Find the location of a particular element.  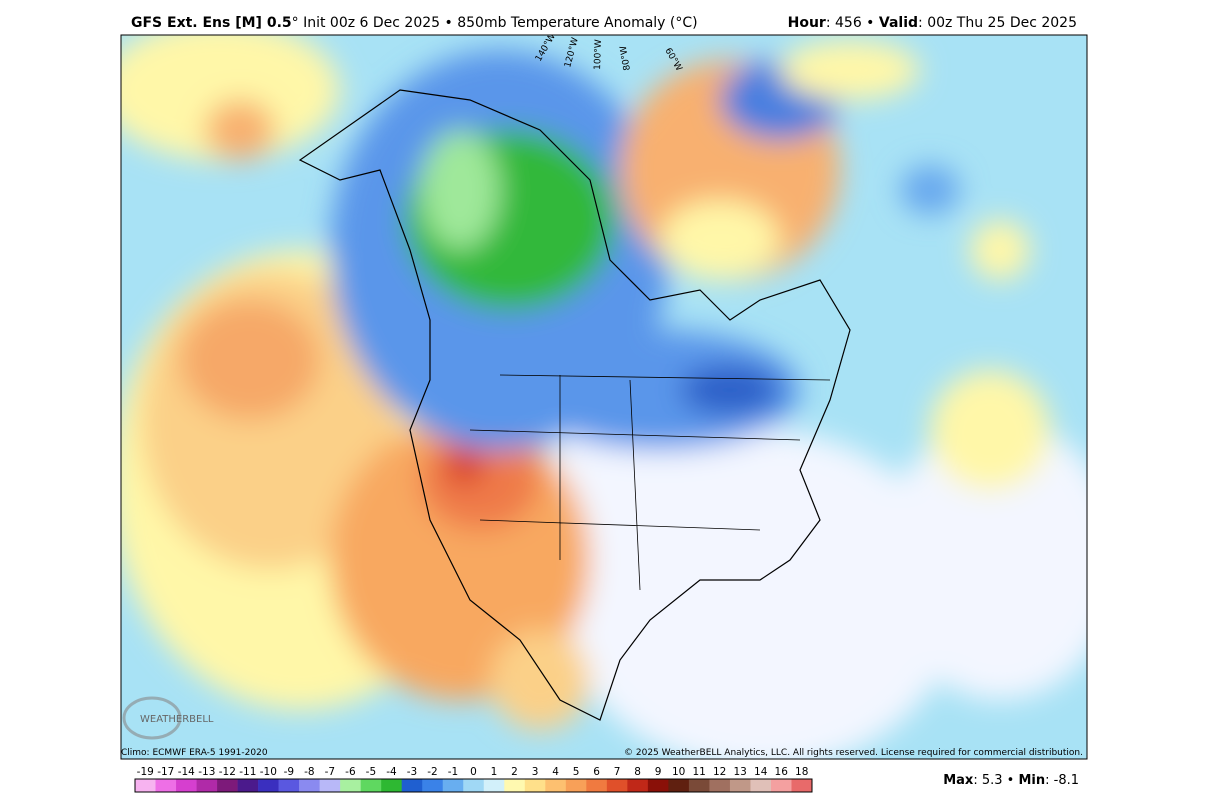

colorbar-label: -17 is located at coordinates (165, 772).